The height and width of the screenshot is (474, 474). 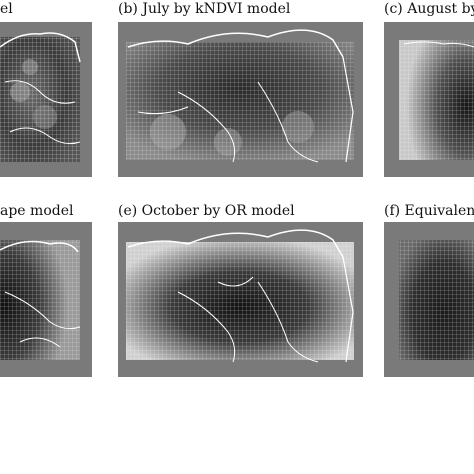 I want to click on map-b-graphic, so click(x=240, y=96).